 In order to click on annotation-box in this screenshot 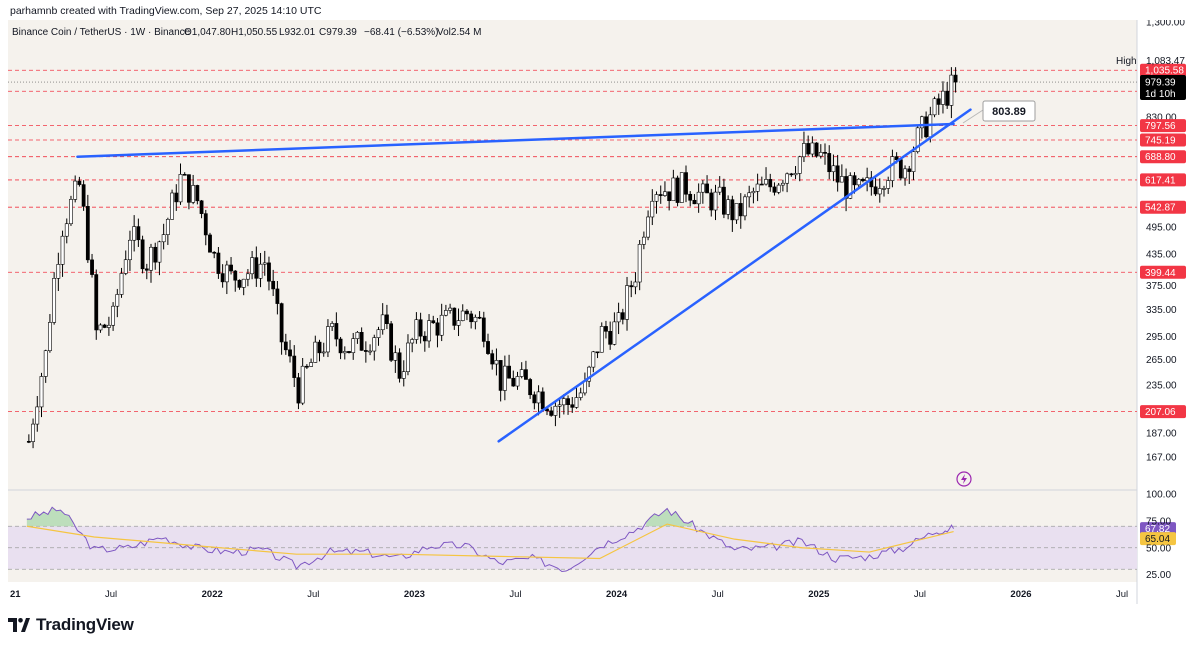, I will do `click(1009, 111)`.